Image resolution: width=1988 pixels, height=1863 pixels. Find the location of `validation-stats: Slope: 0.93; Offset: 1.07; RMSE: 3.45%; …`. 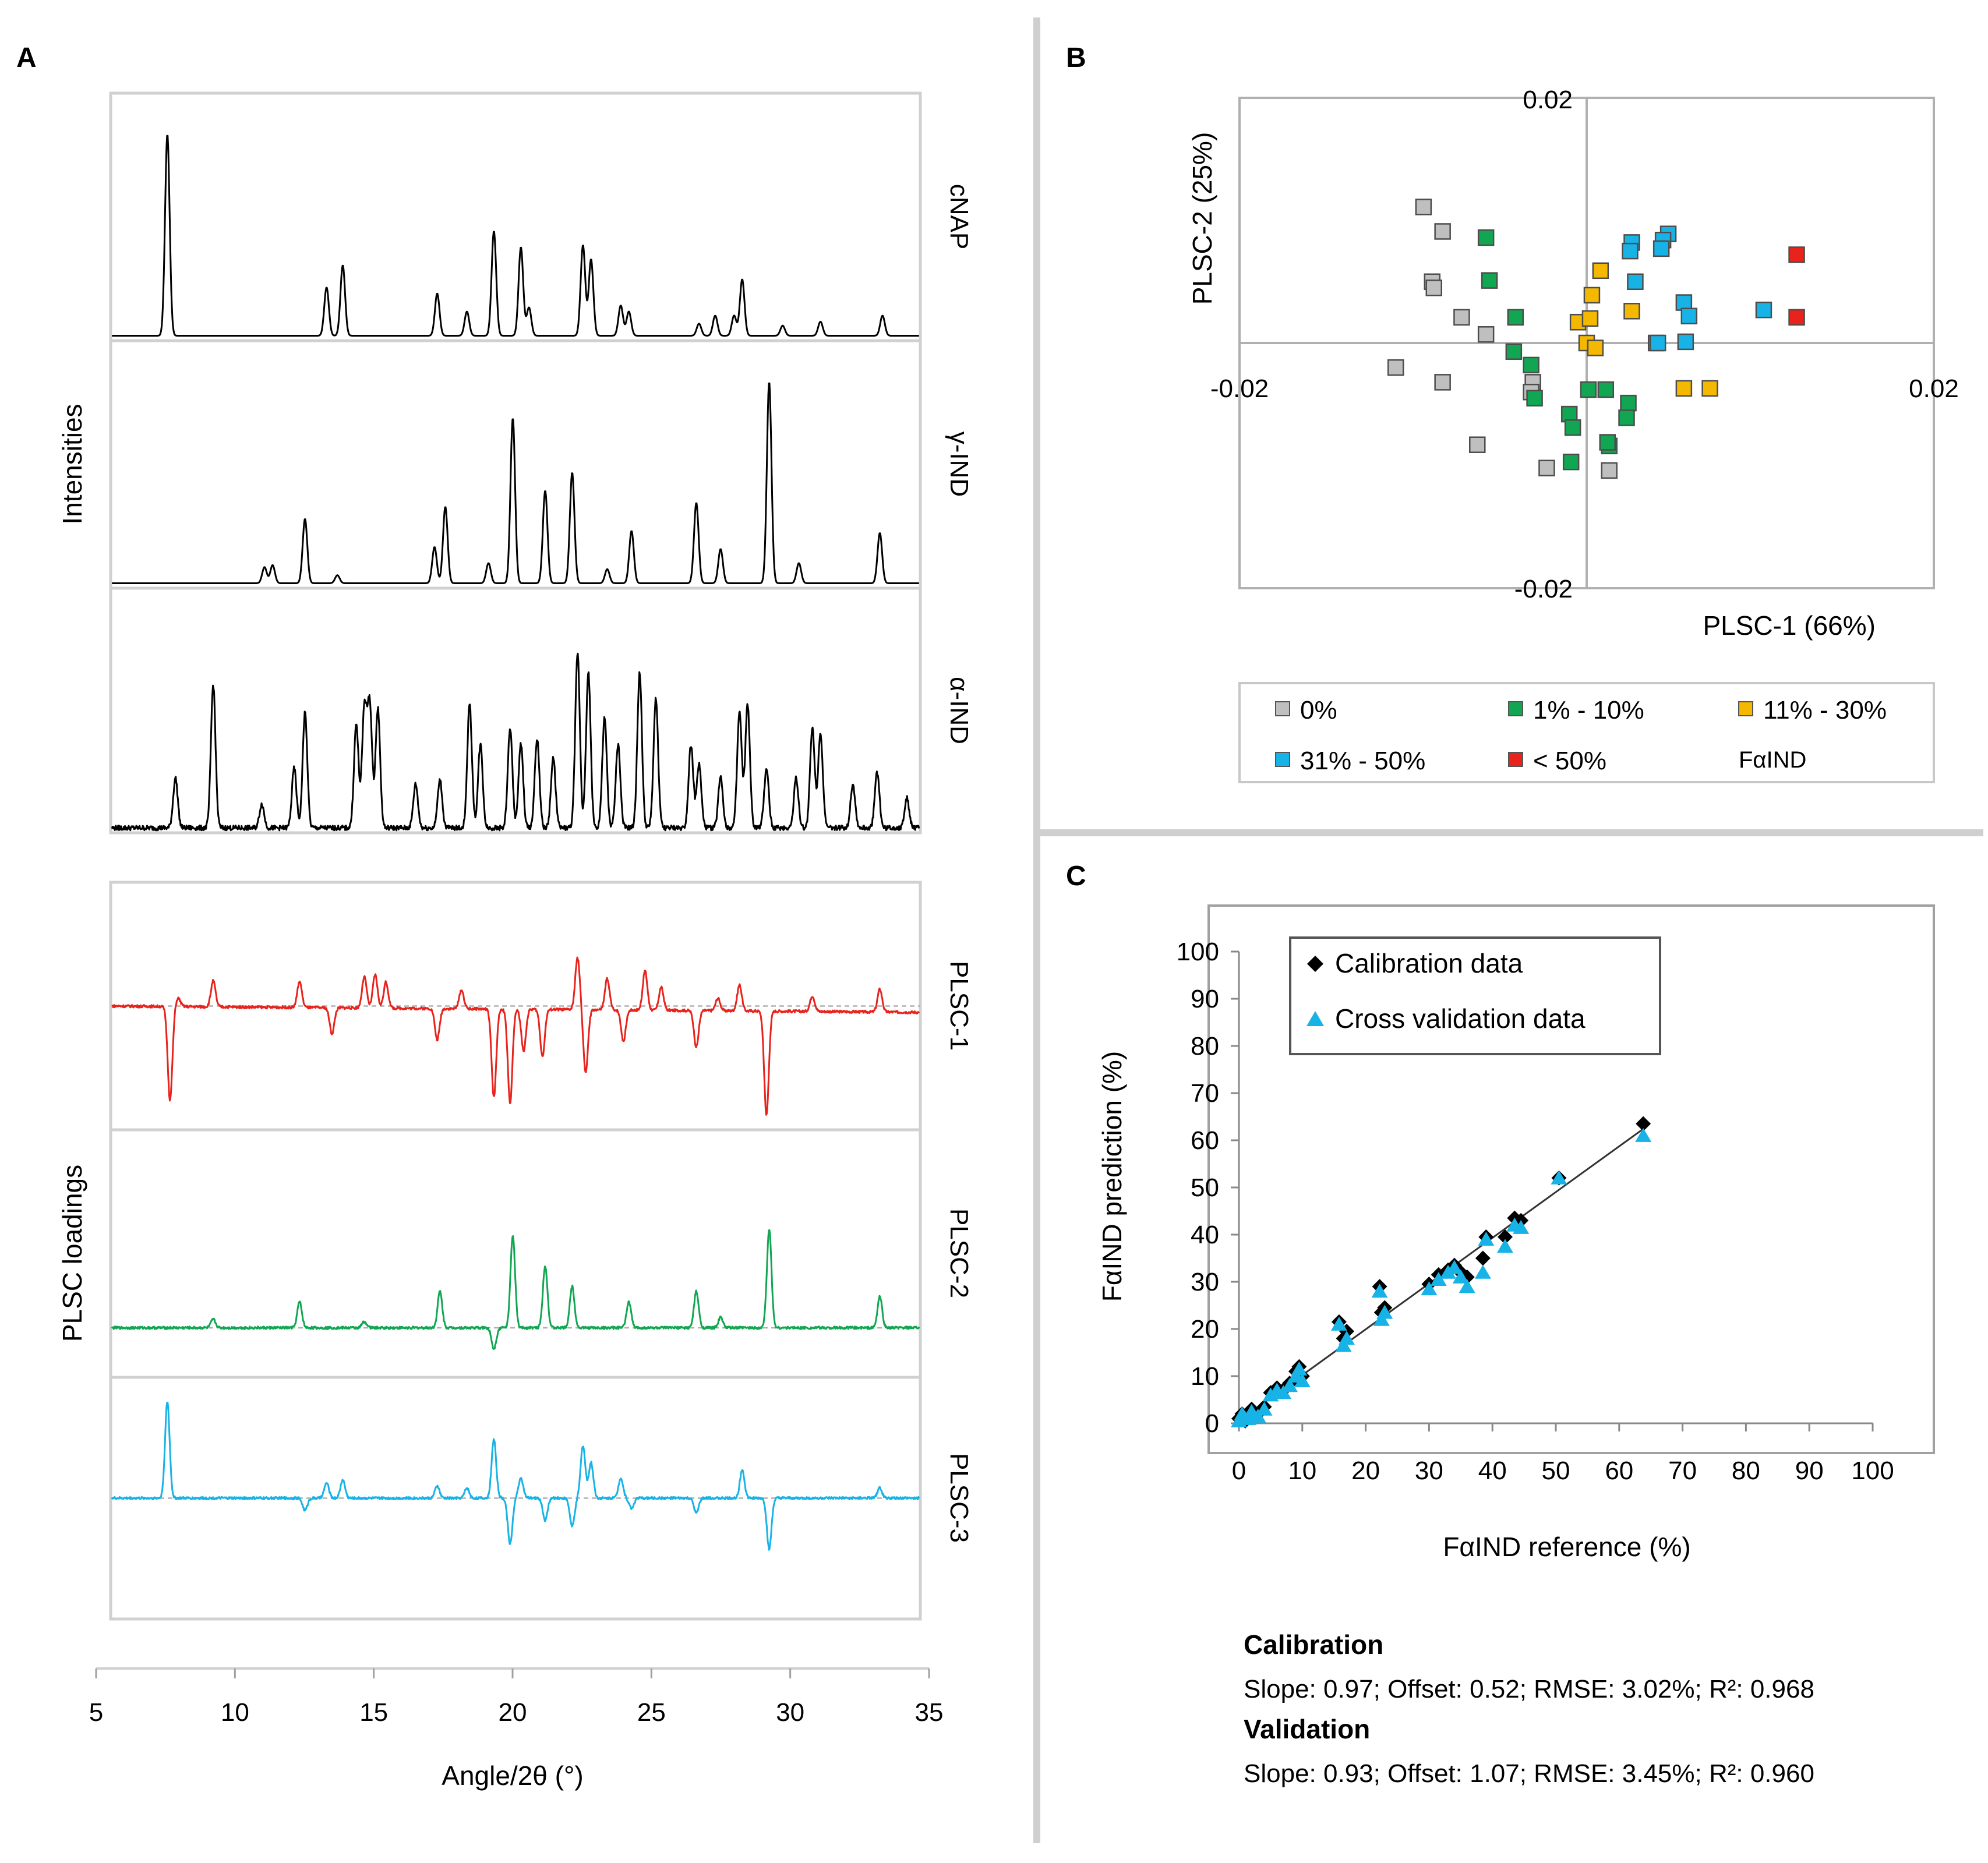

validation-stats: Slope: 0.93; Offset: 1.07; RMSE: 3.45%; … is located at coordinates (1529, 1773).